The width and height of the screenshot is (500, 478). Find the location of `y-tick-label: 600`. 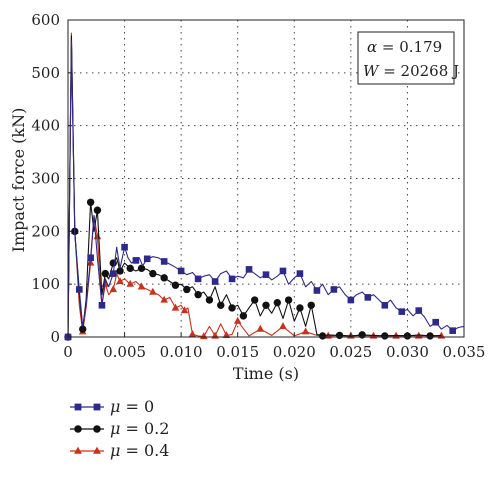

y-tick-label: 600 is located at coordinates (45, 20).